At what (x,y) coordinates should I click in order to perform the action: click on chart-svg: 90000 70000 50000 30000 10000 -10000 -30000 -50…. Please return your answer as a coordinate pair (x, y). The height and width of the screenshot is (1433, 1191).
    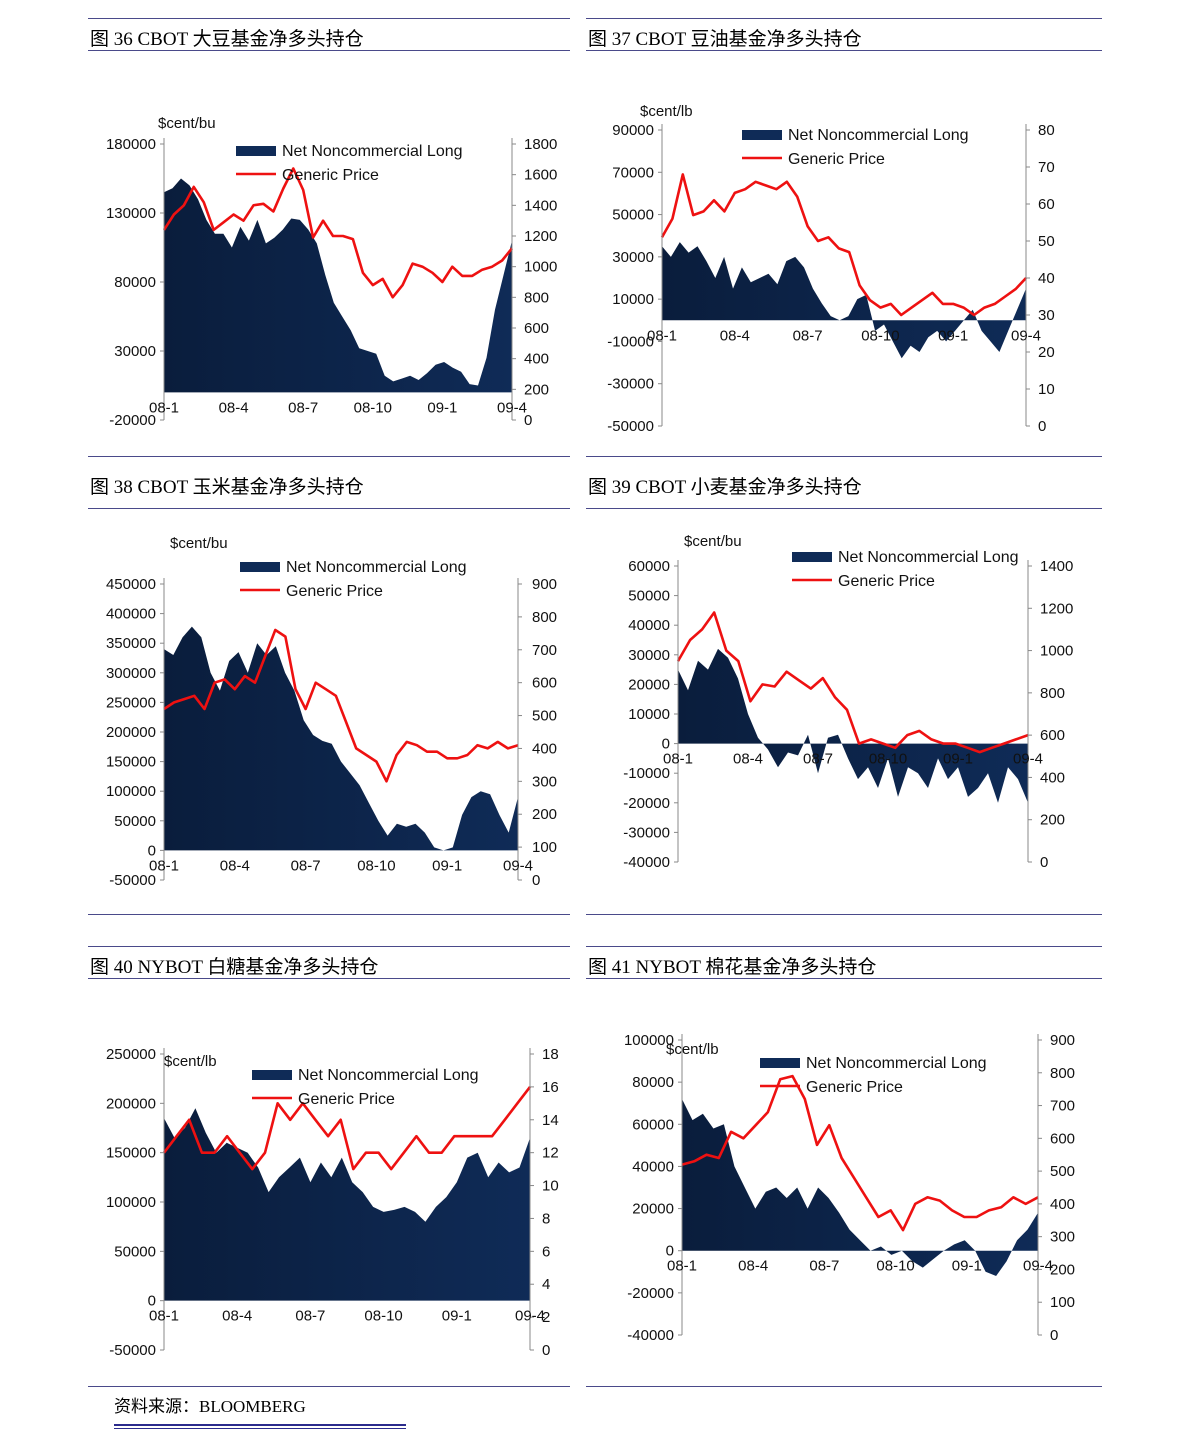
    Looking at the image, I should click on (831, 269).